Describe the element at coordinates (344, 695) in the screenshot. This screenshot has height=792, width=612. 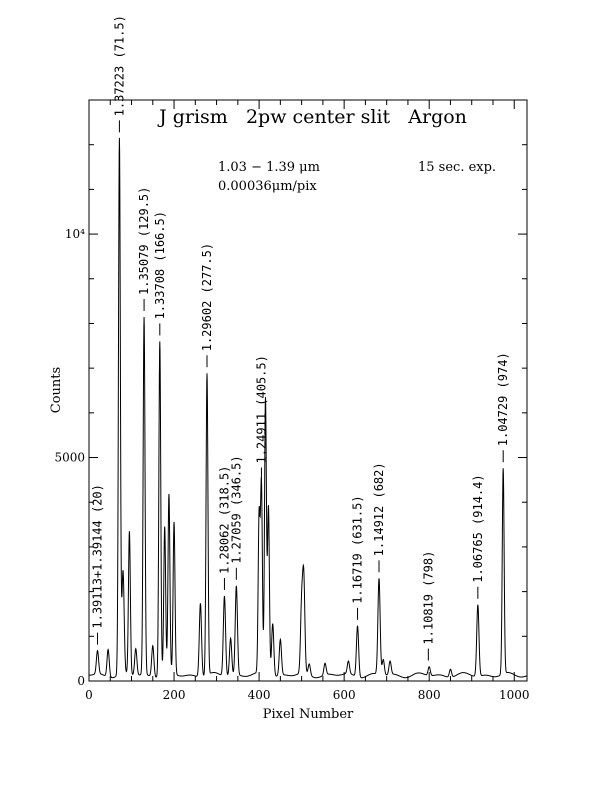
I see `x-tick-label: 600` at that location.